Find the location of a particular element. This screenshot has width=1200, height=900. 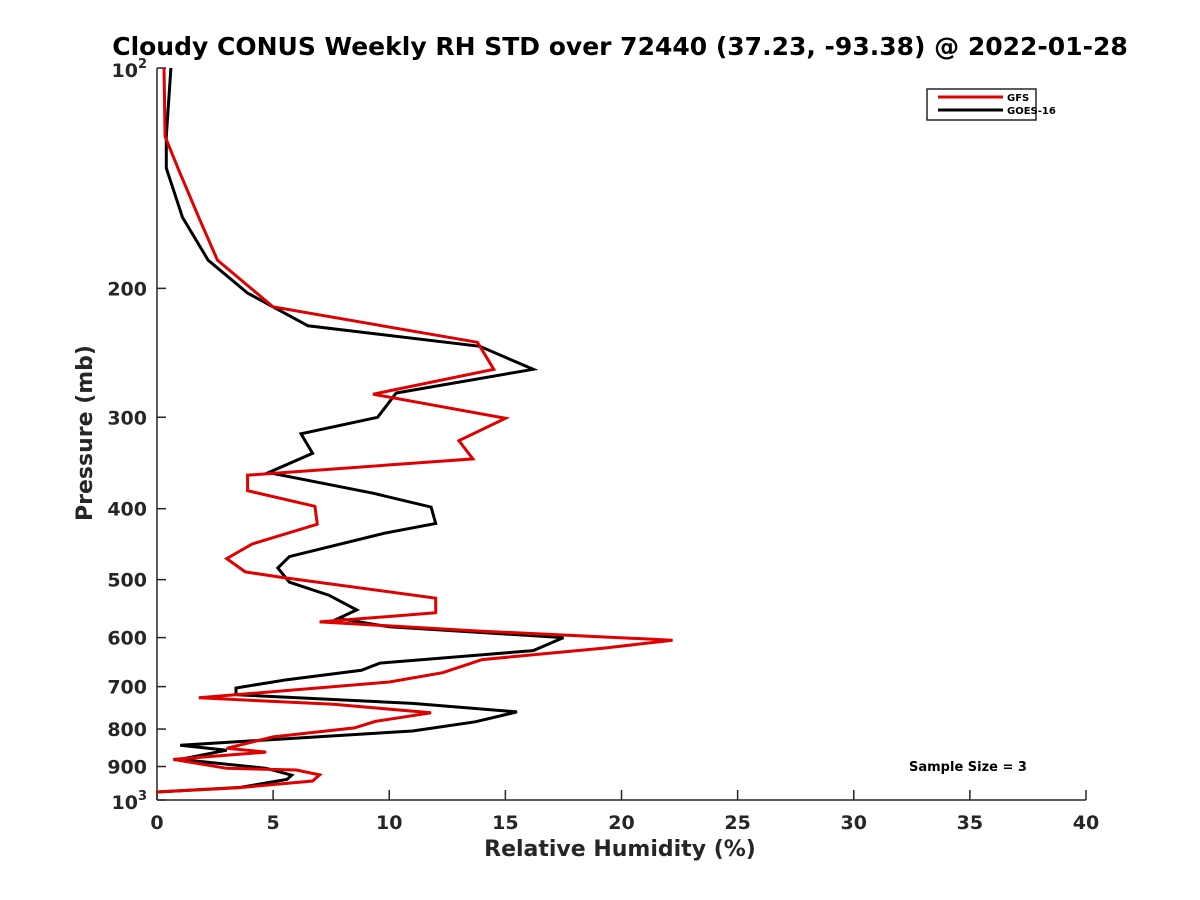

x-tick-label: 20 is located at coordinates (621, 823).